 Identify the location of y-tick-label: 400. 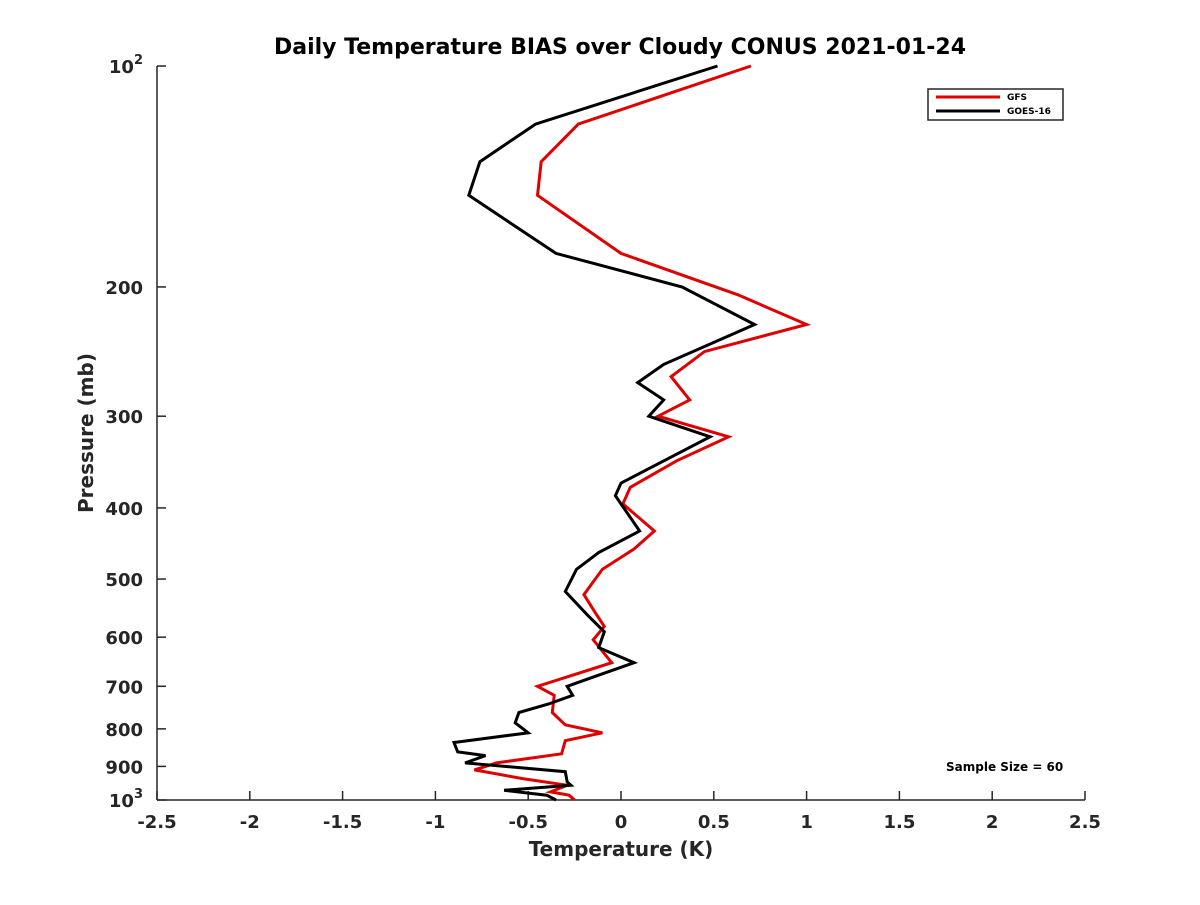
(124, 509).